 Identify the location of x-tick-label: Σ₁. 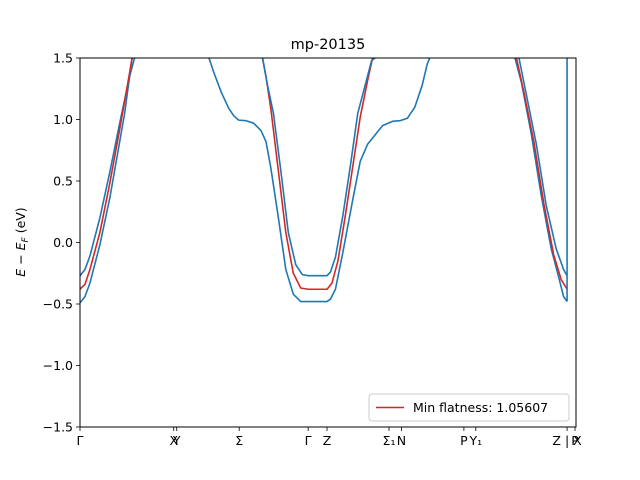
(389, 440).